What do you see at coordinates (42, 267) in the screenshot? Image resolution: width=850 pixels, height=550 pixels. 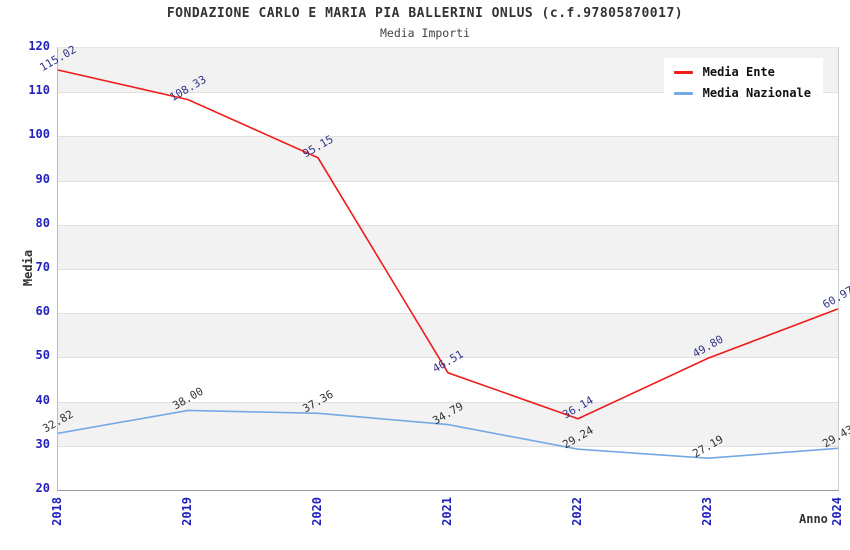 I see `y-tick-label: 70` at bounding box center [42, 267].